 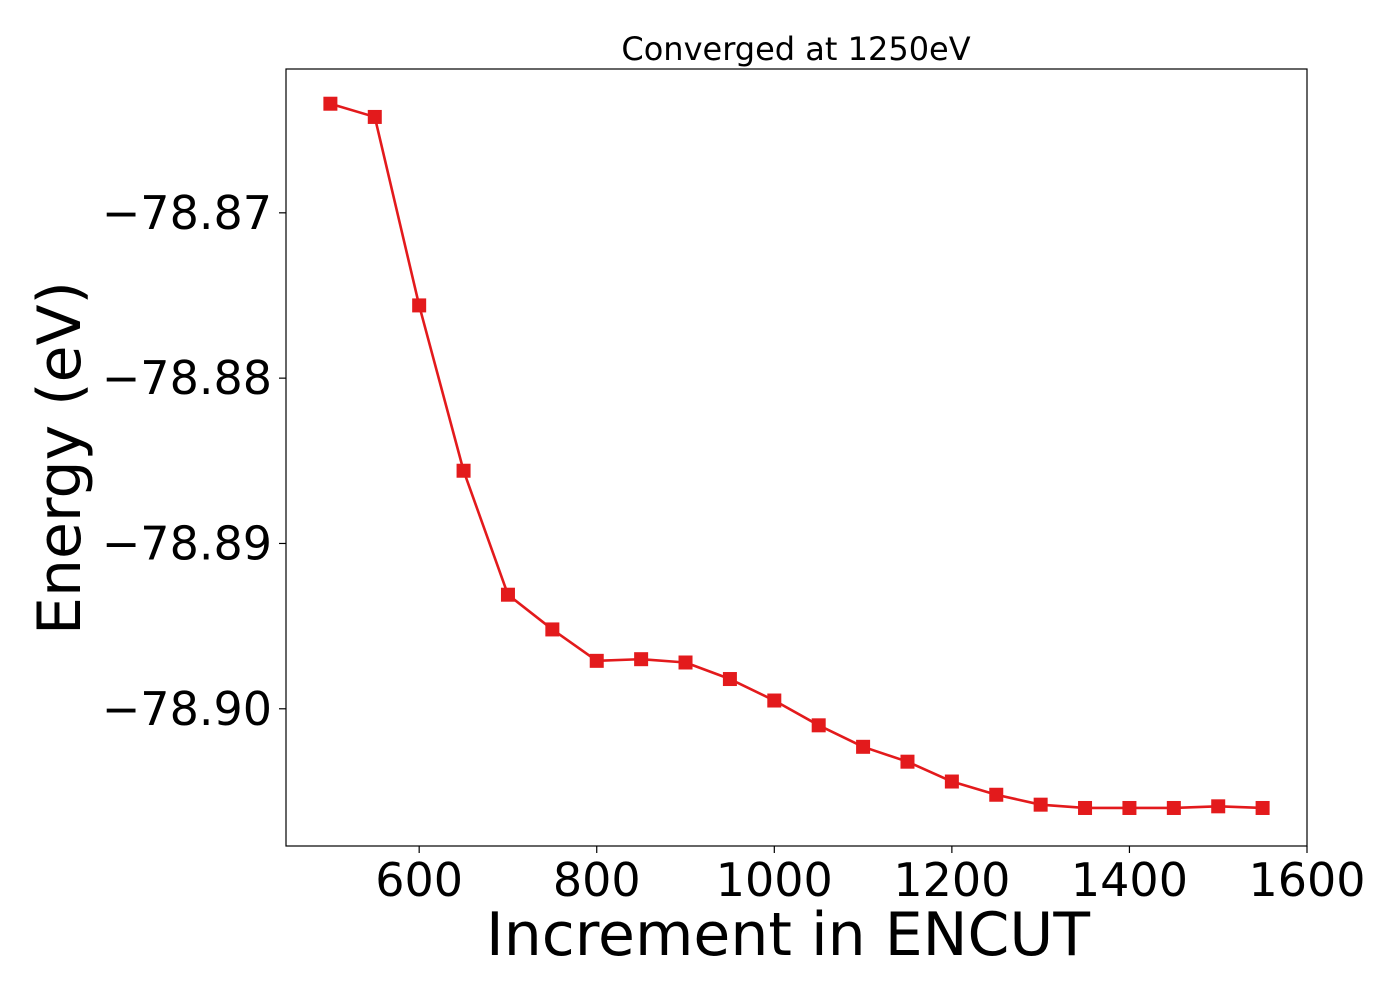 I want to click on chart-title: Converged at 1250eV, so click(x=795, y=49).